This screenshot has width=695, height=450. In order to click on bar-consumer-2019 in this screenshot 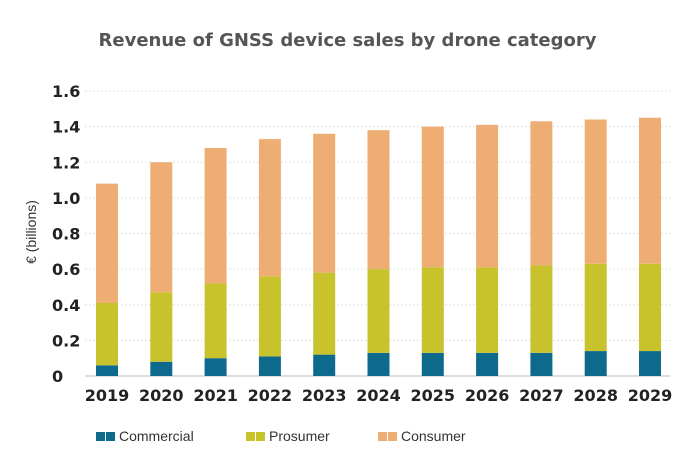, I will do `click(107, 243)`.